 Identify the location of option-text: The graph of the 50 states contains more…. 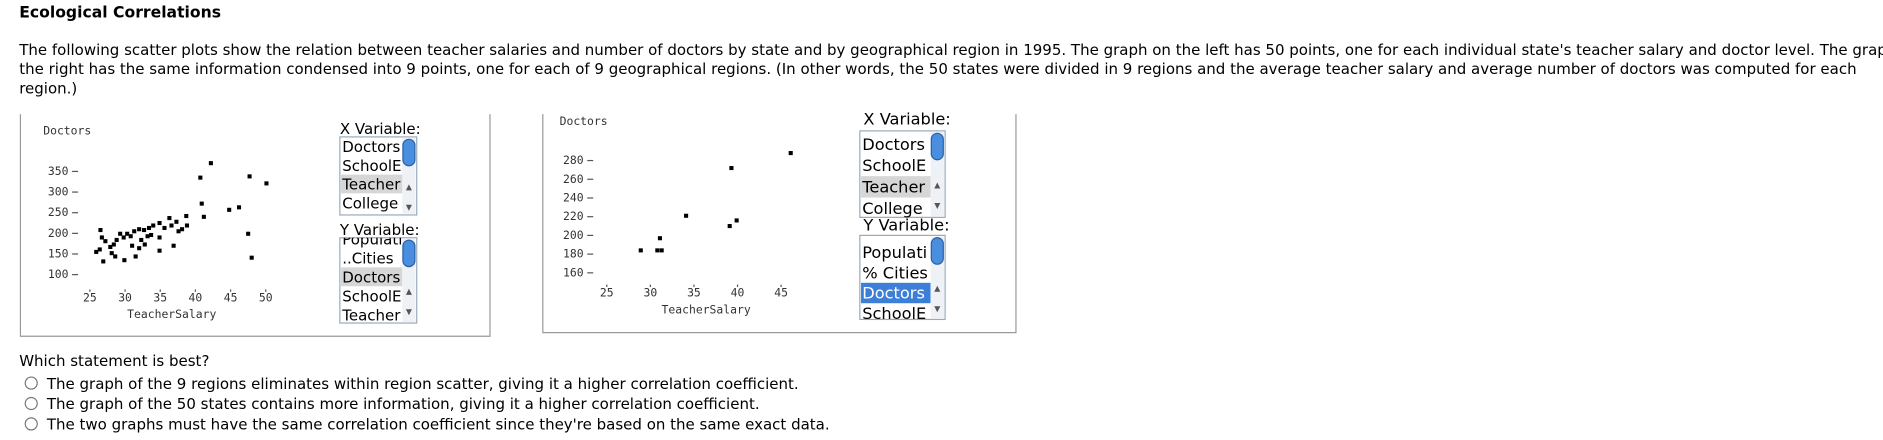
(403, 404).